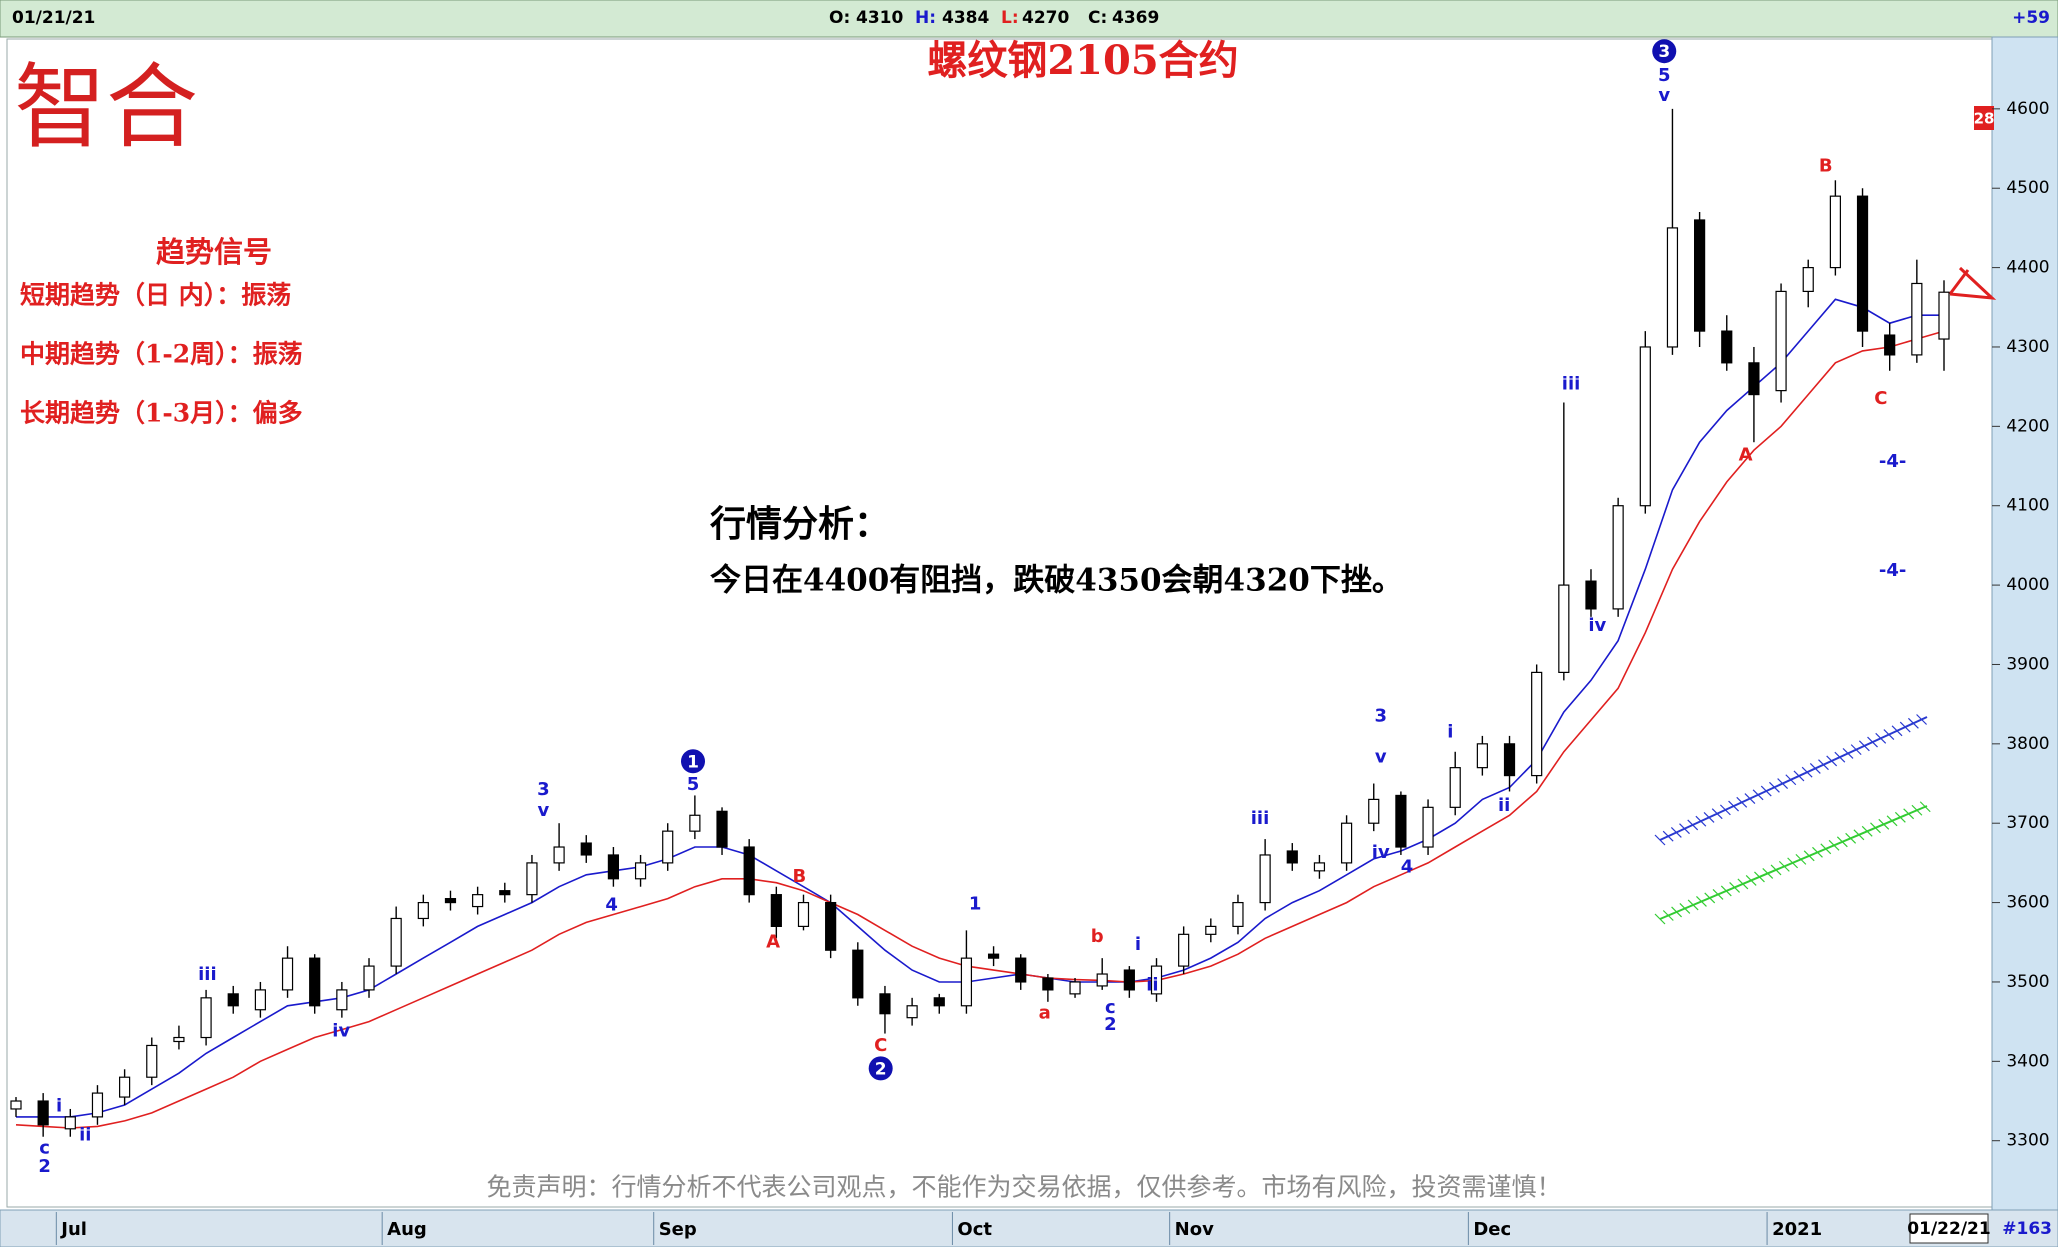 This screenshot has width=2058, height=1247. I want to click on y-tick-label: 3300, so click(2027, 1141).